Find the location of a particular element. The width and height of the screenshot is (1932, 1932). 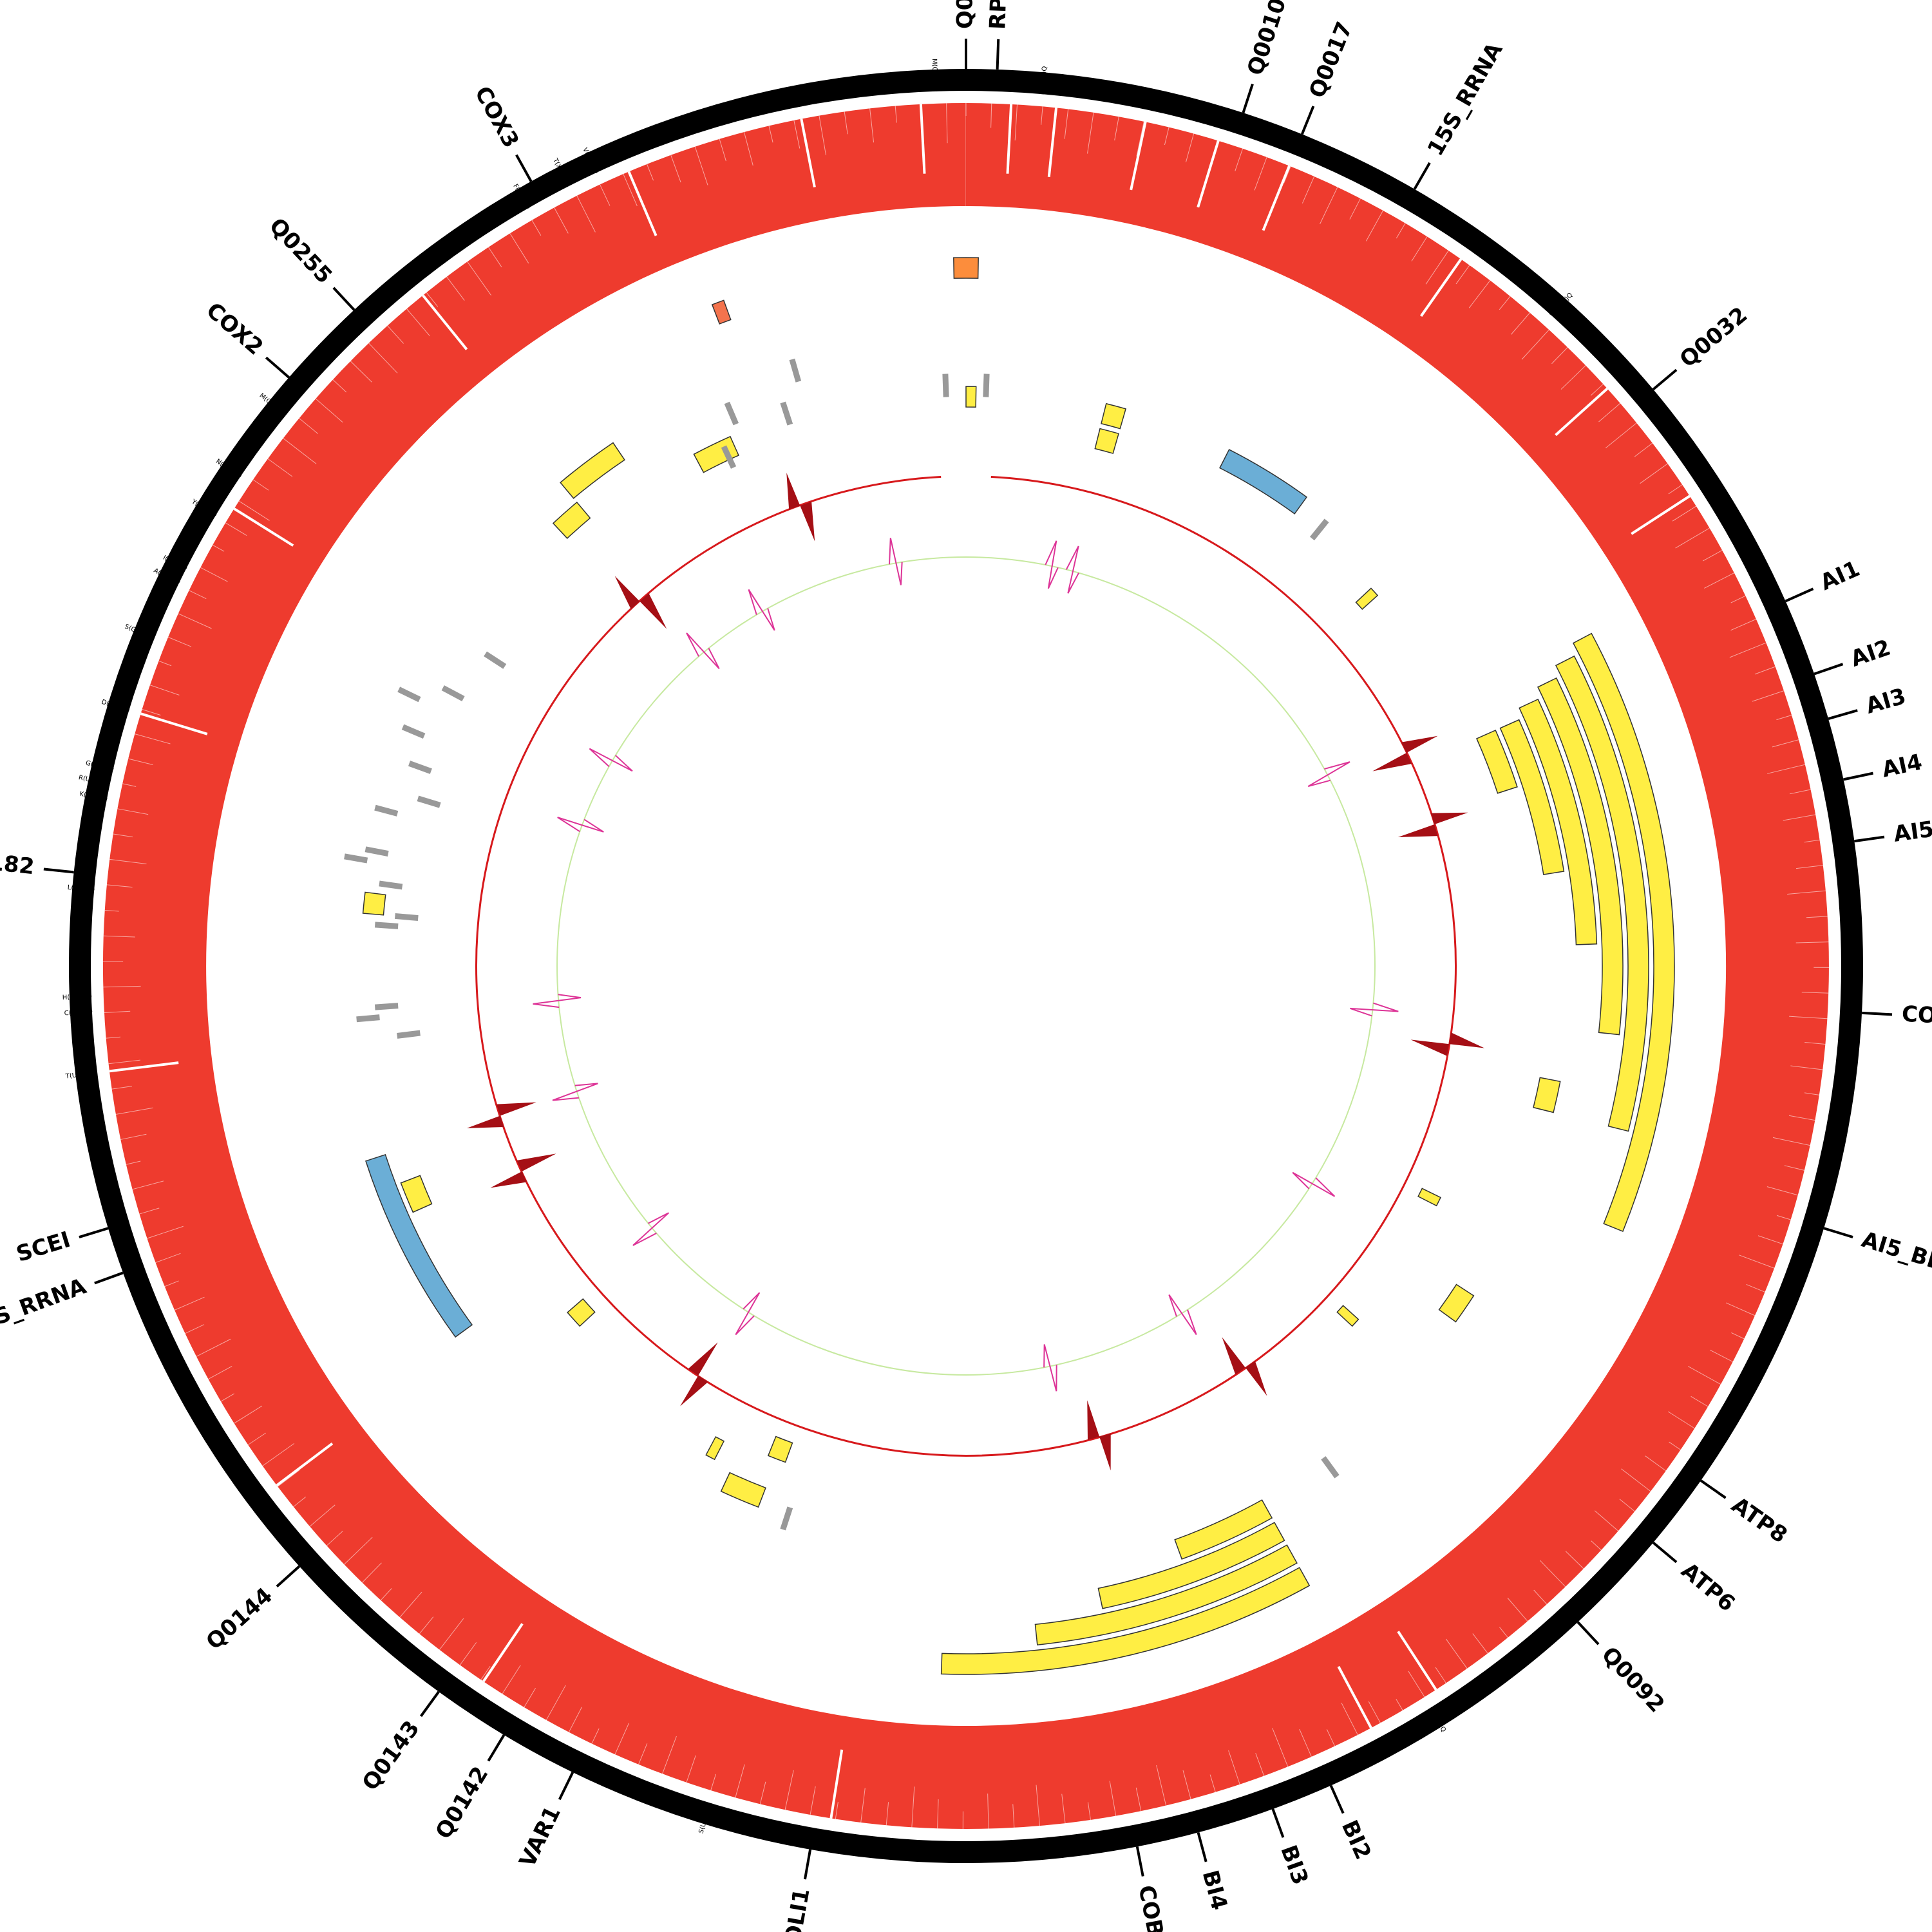

gene-label: BI2 is located at coordinates (1356, 1839).